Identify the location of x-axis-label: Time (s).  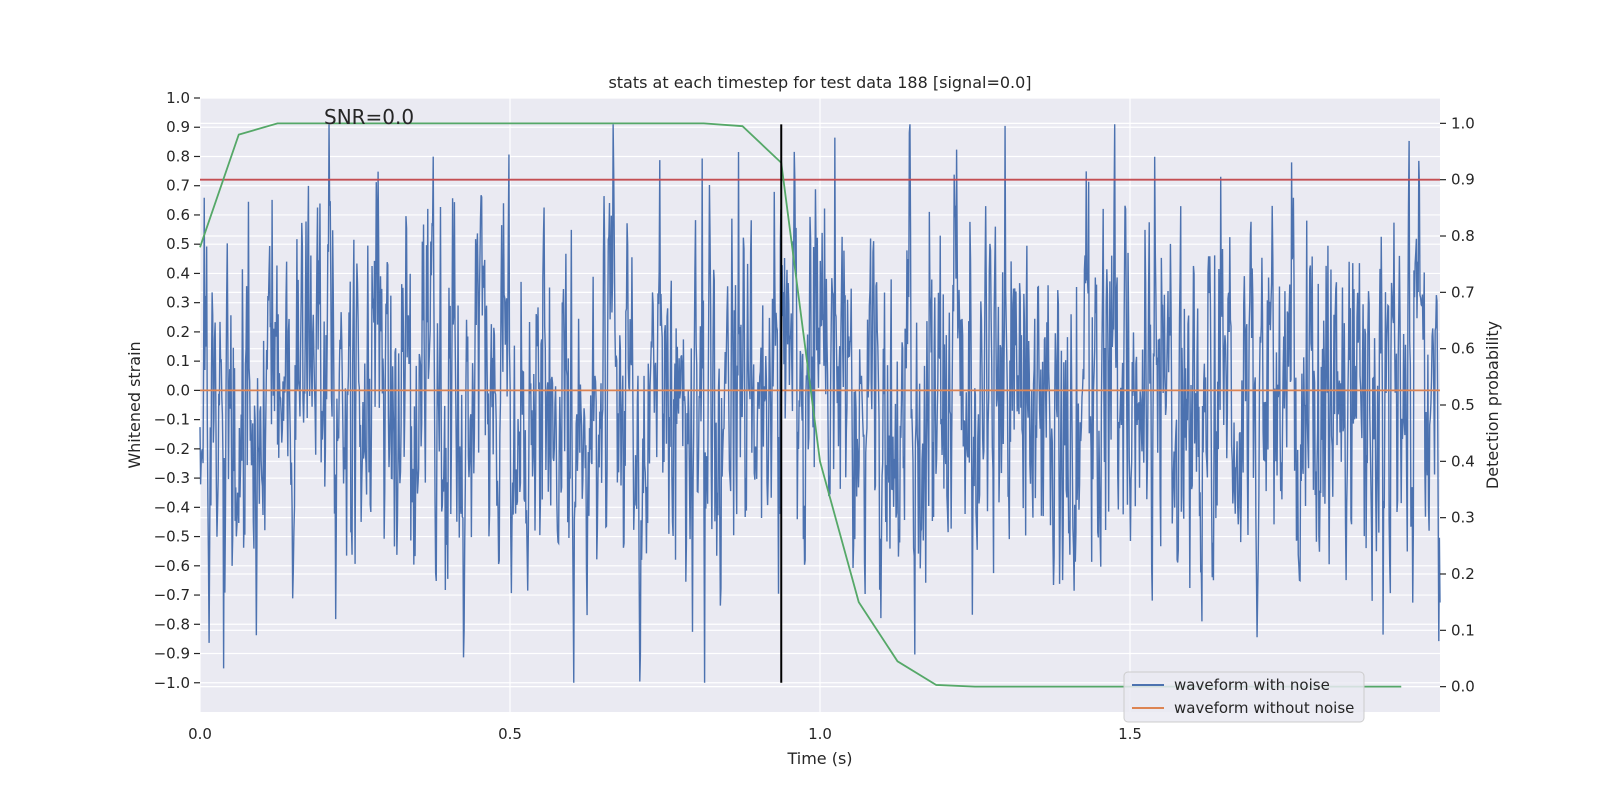
(819, 758).